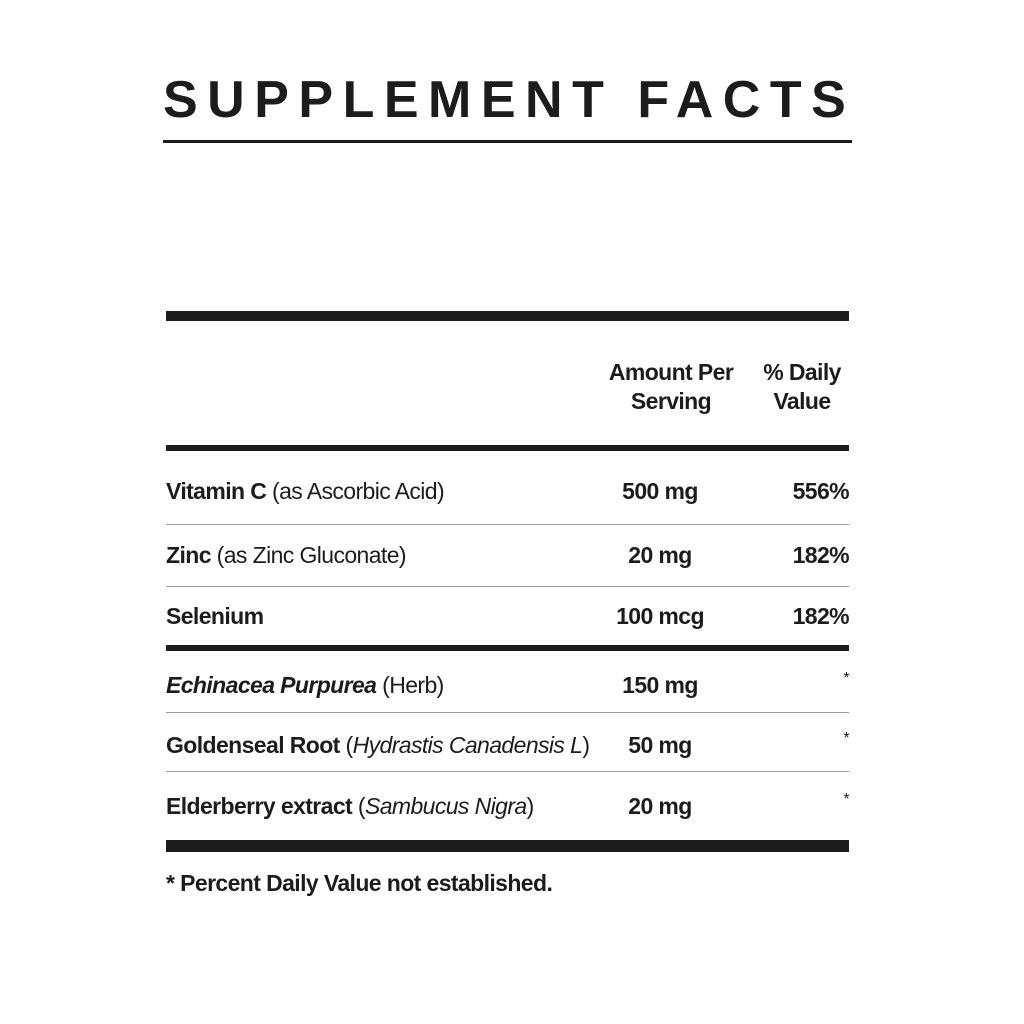 The height and width of the screenshot is (1024, 1024). I want to click on amount-per-serving: 50 mg, so click(660, 745).